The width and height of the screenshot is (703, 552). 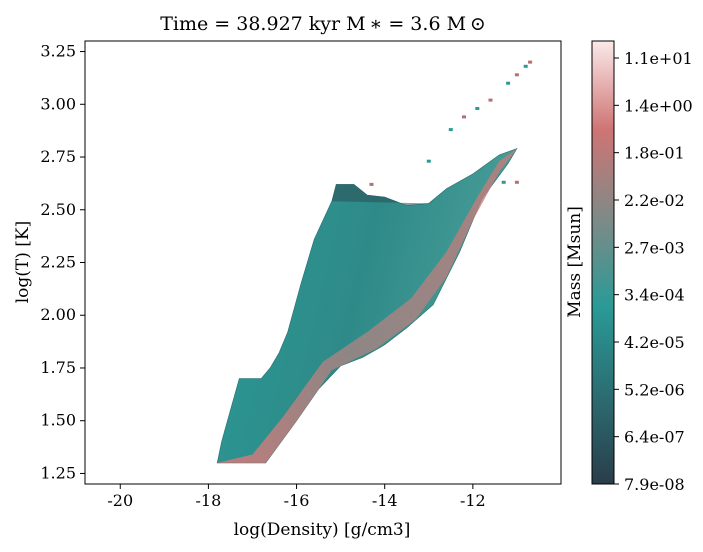 What do you see at coordinates (323, 24) in the screenshot?
I see `chart-title: Time = 38.927 kyr M ∗ = 3.6 M ⊙` at bounding box center [323, 24].